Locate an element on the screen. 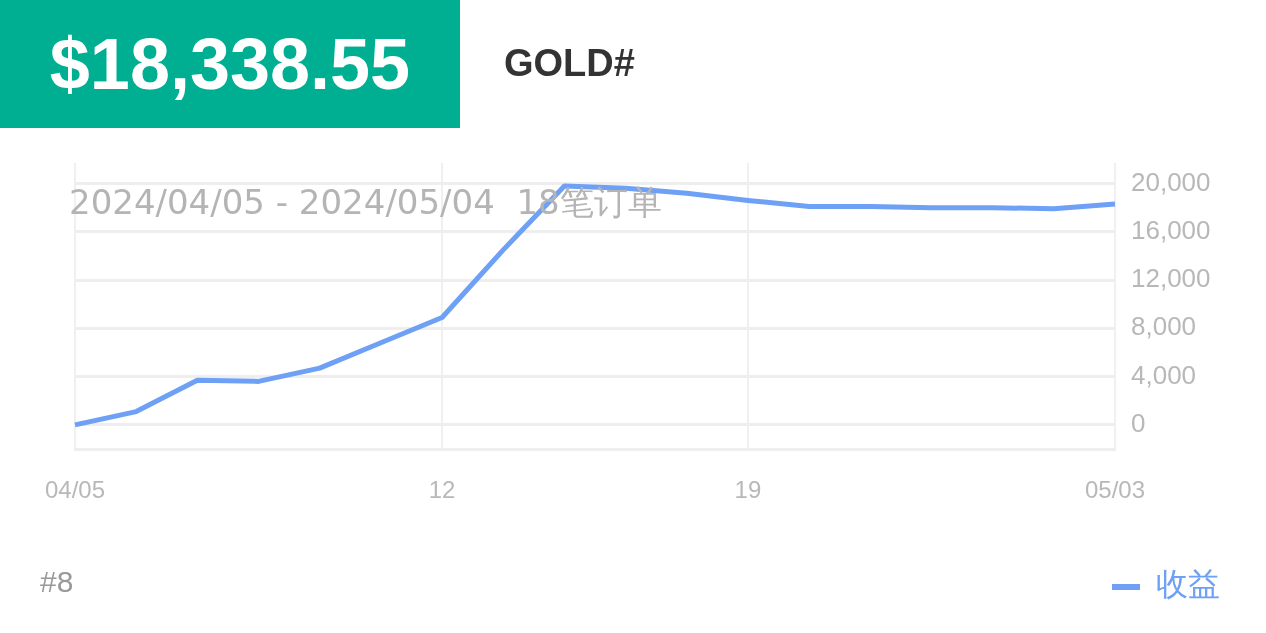  x-tick-label: 12 is located at coordinates (442, 490).